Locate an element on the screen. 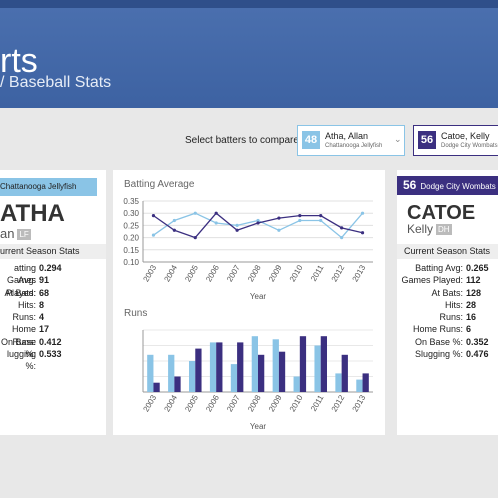 The height and width of the screenshot is (498, 498). stat-label: At Bats: is located at coordinates (20, 292).